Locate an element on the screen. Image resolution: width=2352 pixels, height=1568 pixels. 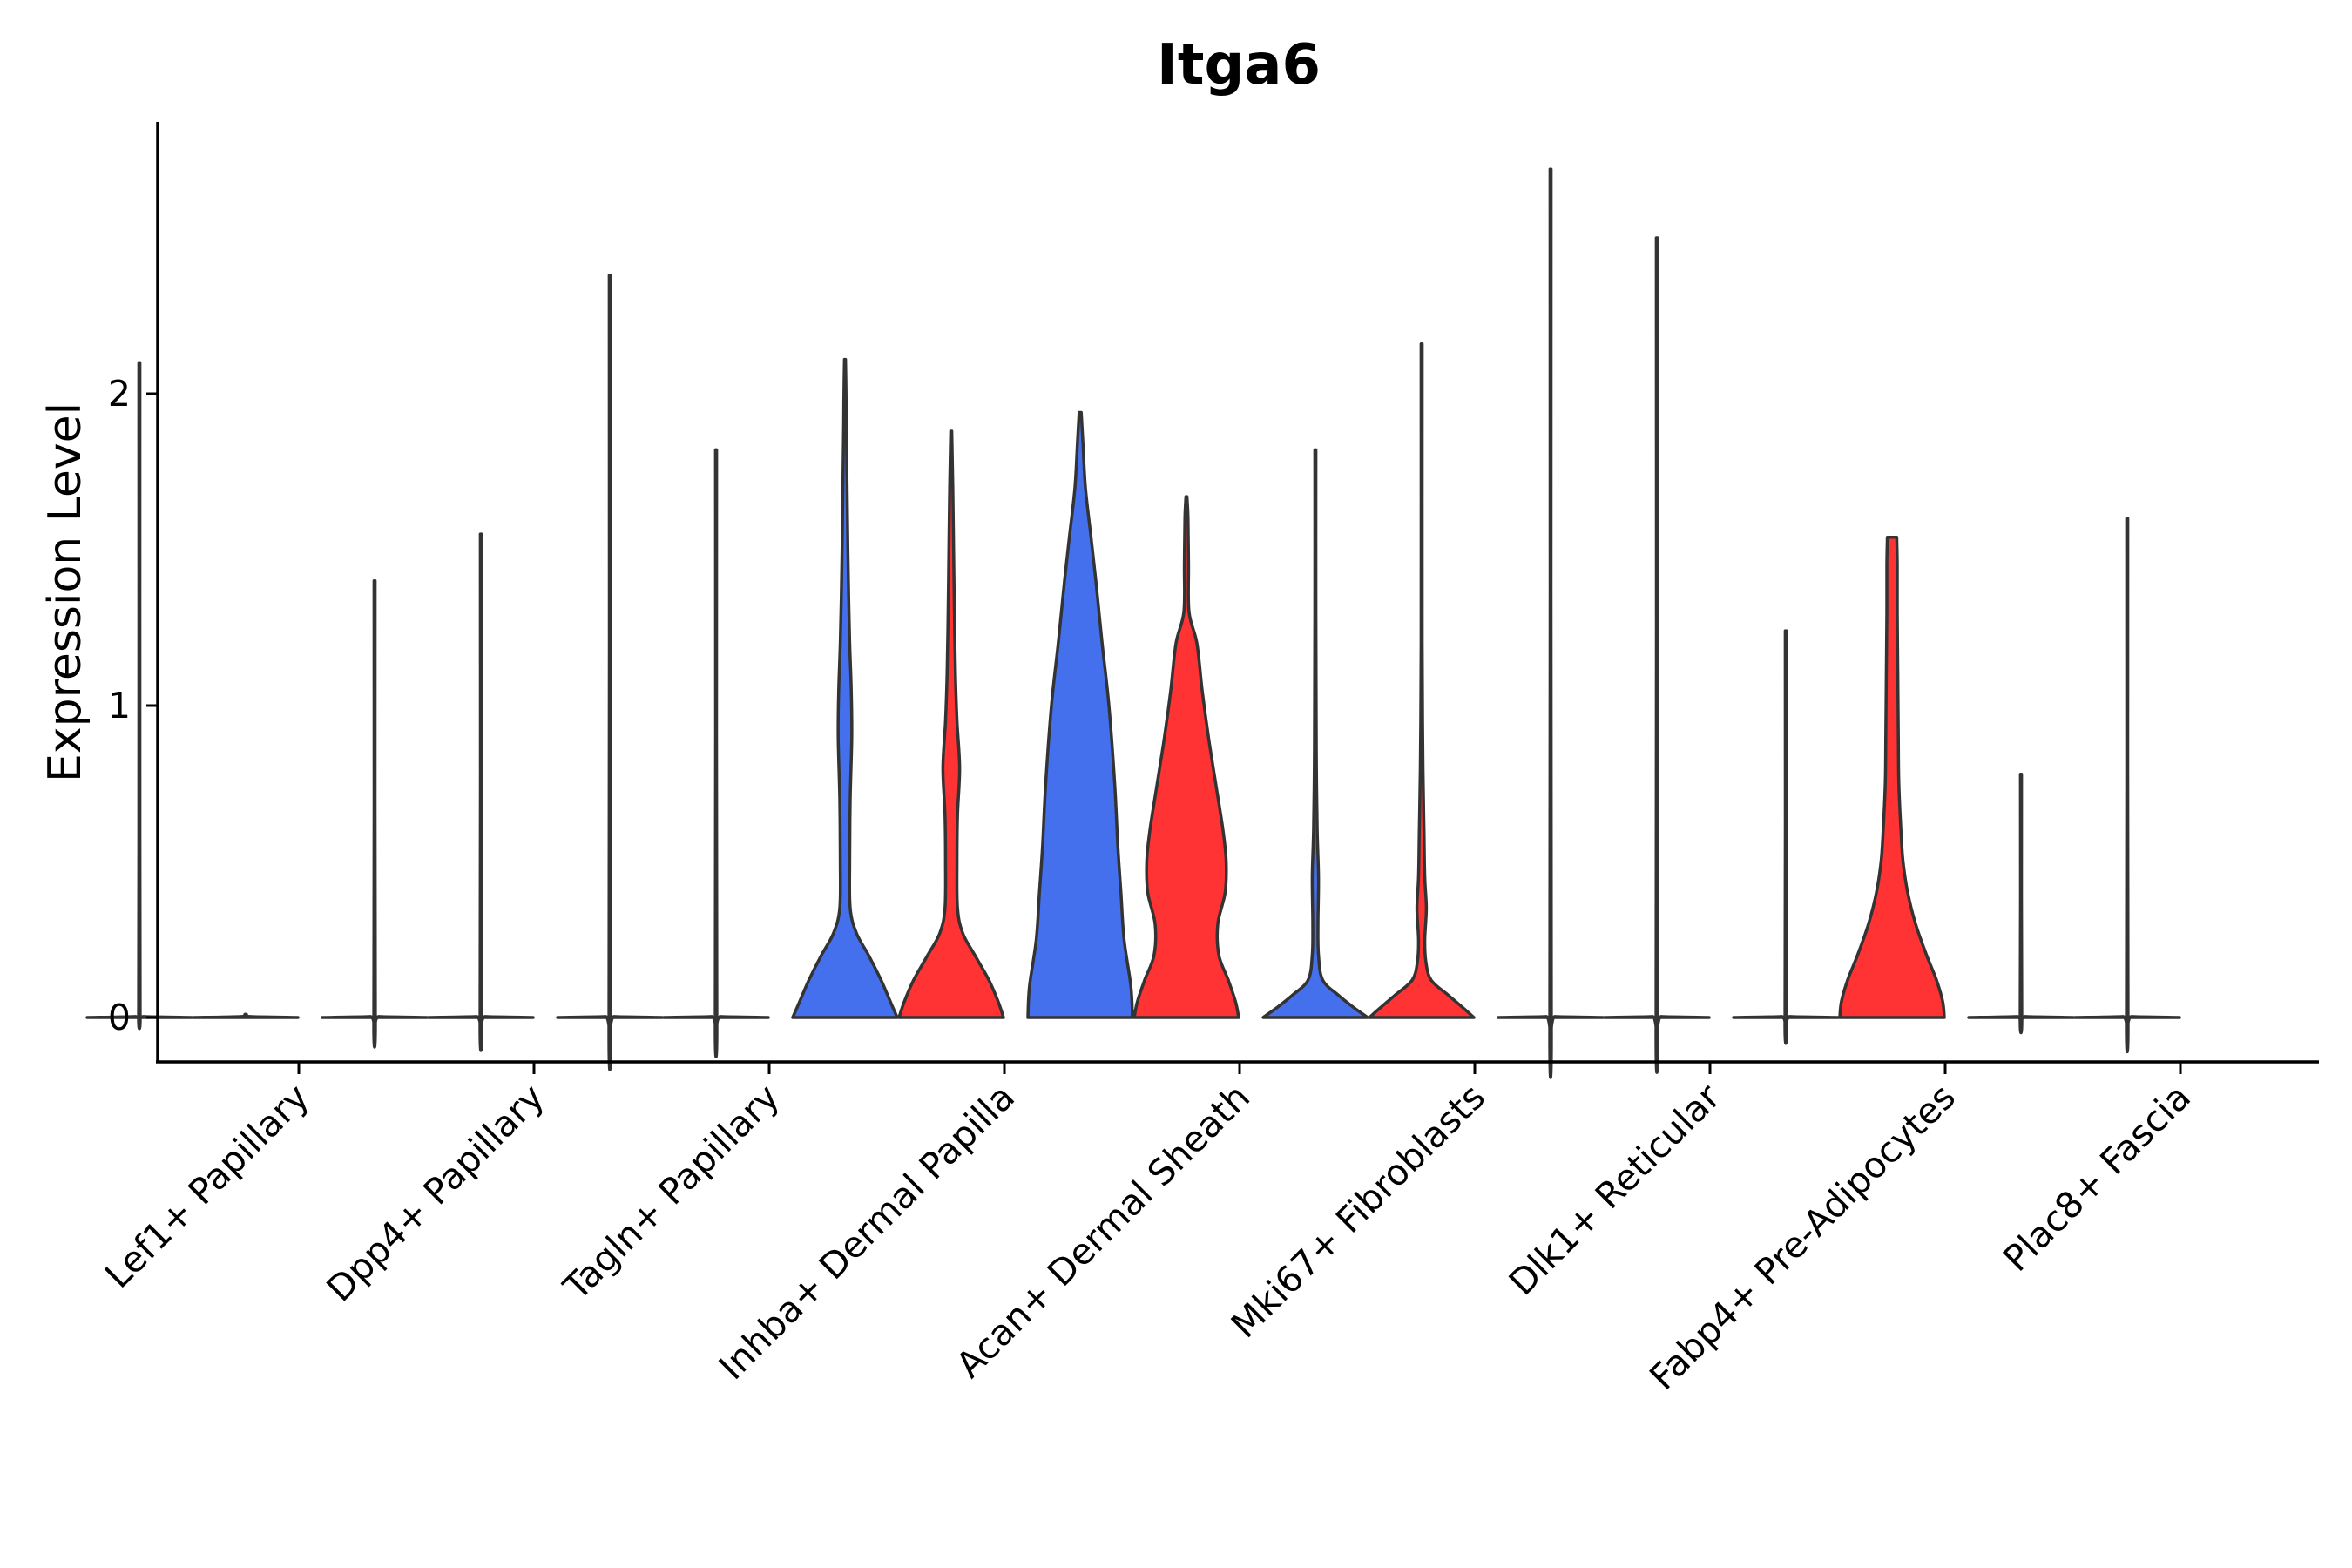
y-tick-label: 2 is located at coordinates (119, 394).